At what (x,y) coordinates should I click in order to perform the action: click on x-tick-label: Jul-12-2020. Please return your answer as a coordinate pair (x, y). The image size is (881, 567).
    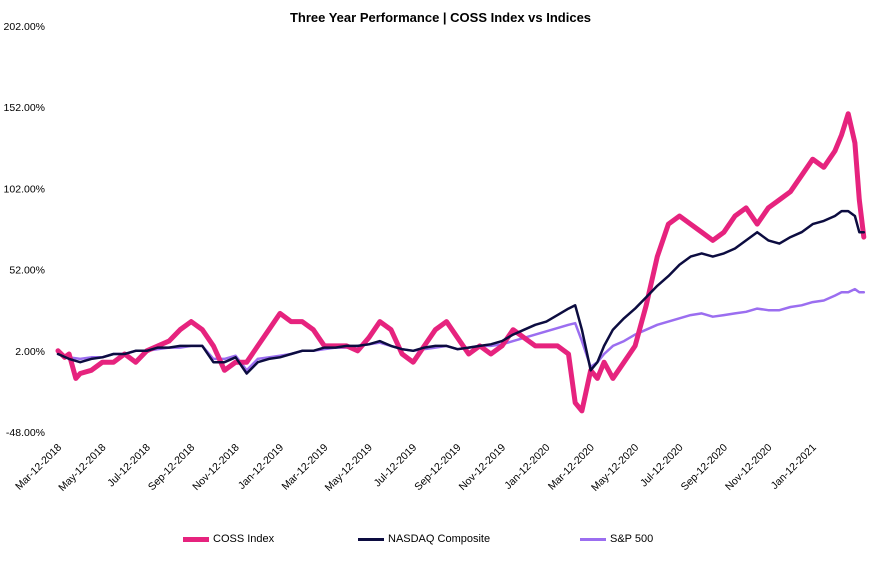
    Looking at the image, I should click on (662, 466).